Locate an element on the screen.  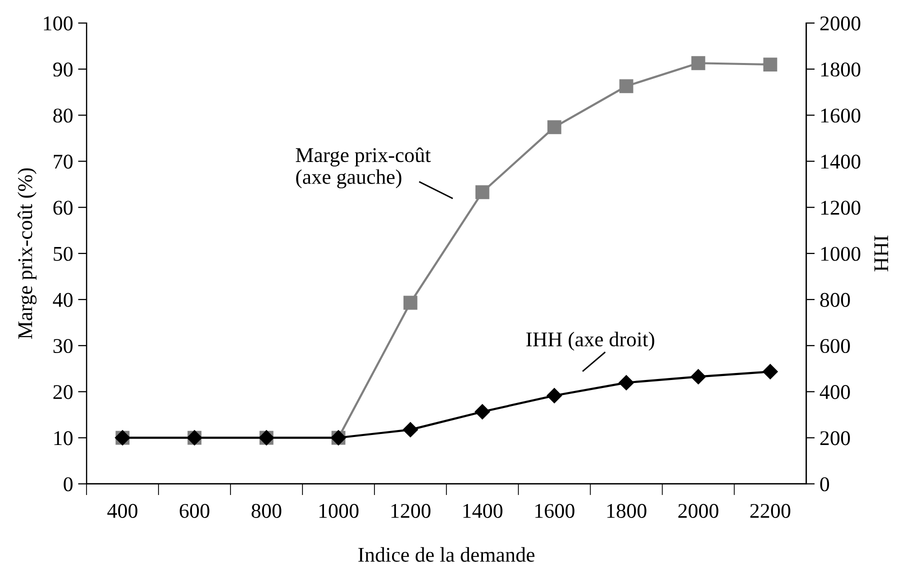
x-tick-label: 800 is located at coordinates (267, 511).